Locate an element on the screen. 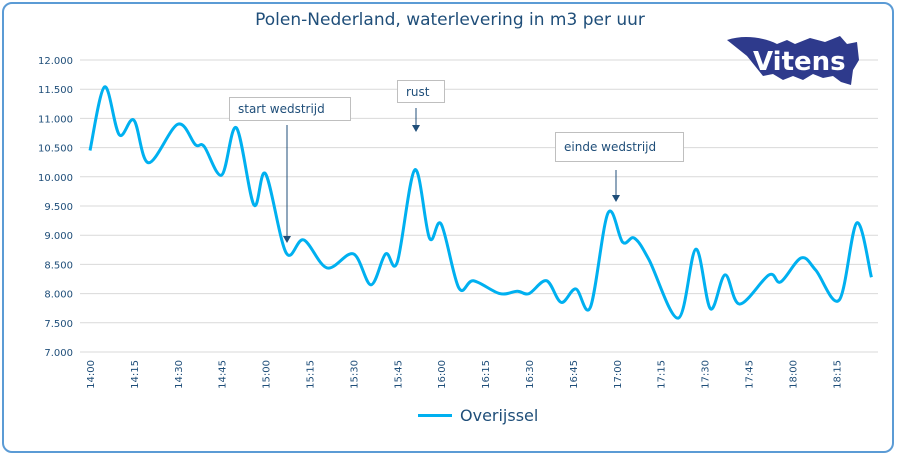 Image resolution: width=900 pixels, height=459 pixels. y-tick-label: 10.000 is located at coordinates (55, 178).